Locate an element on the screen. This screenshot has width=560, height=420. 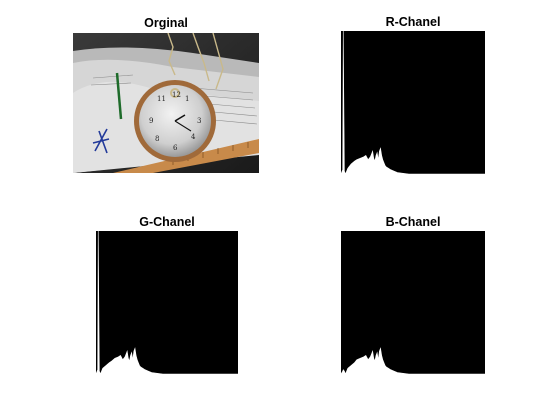
b-channel-axes is located at coordinates (413, 302).